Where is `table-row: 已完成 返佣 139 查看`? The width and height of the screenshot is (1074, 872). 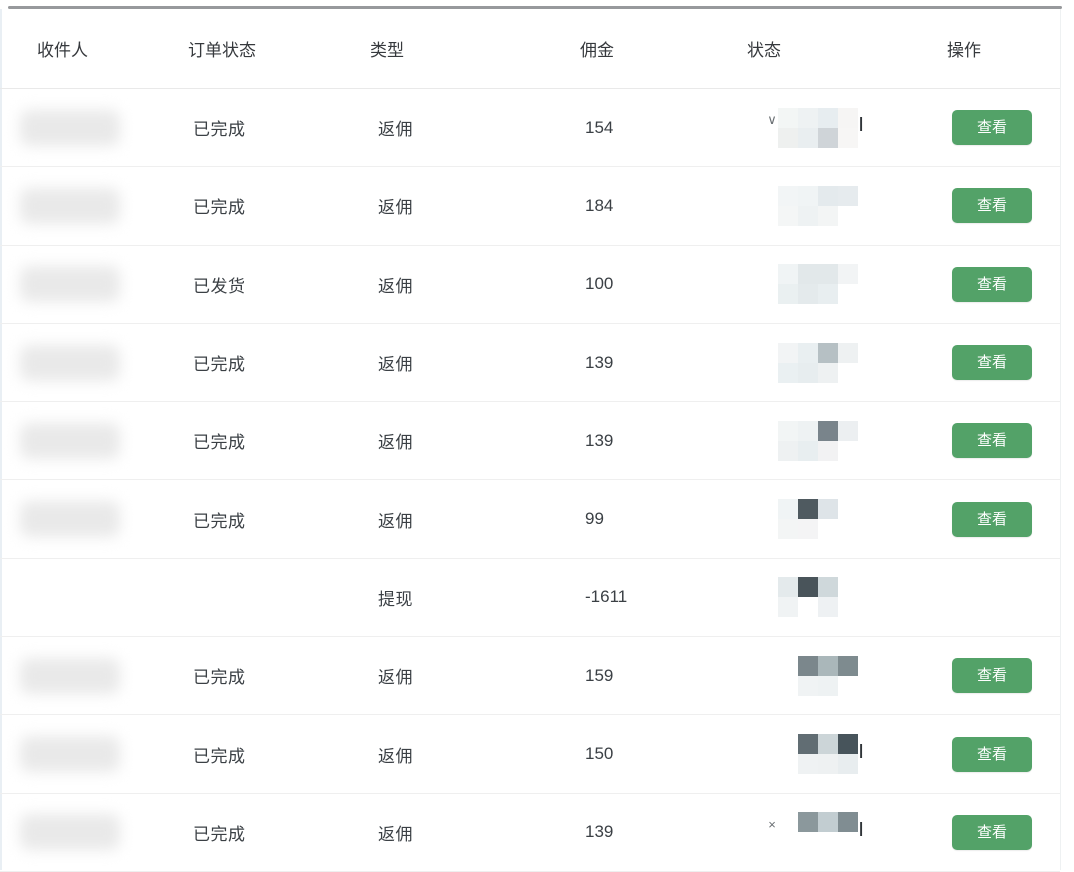 table-row: 已完成 返佣 139 查看 is located at coordinates (530, 441).